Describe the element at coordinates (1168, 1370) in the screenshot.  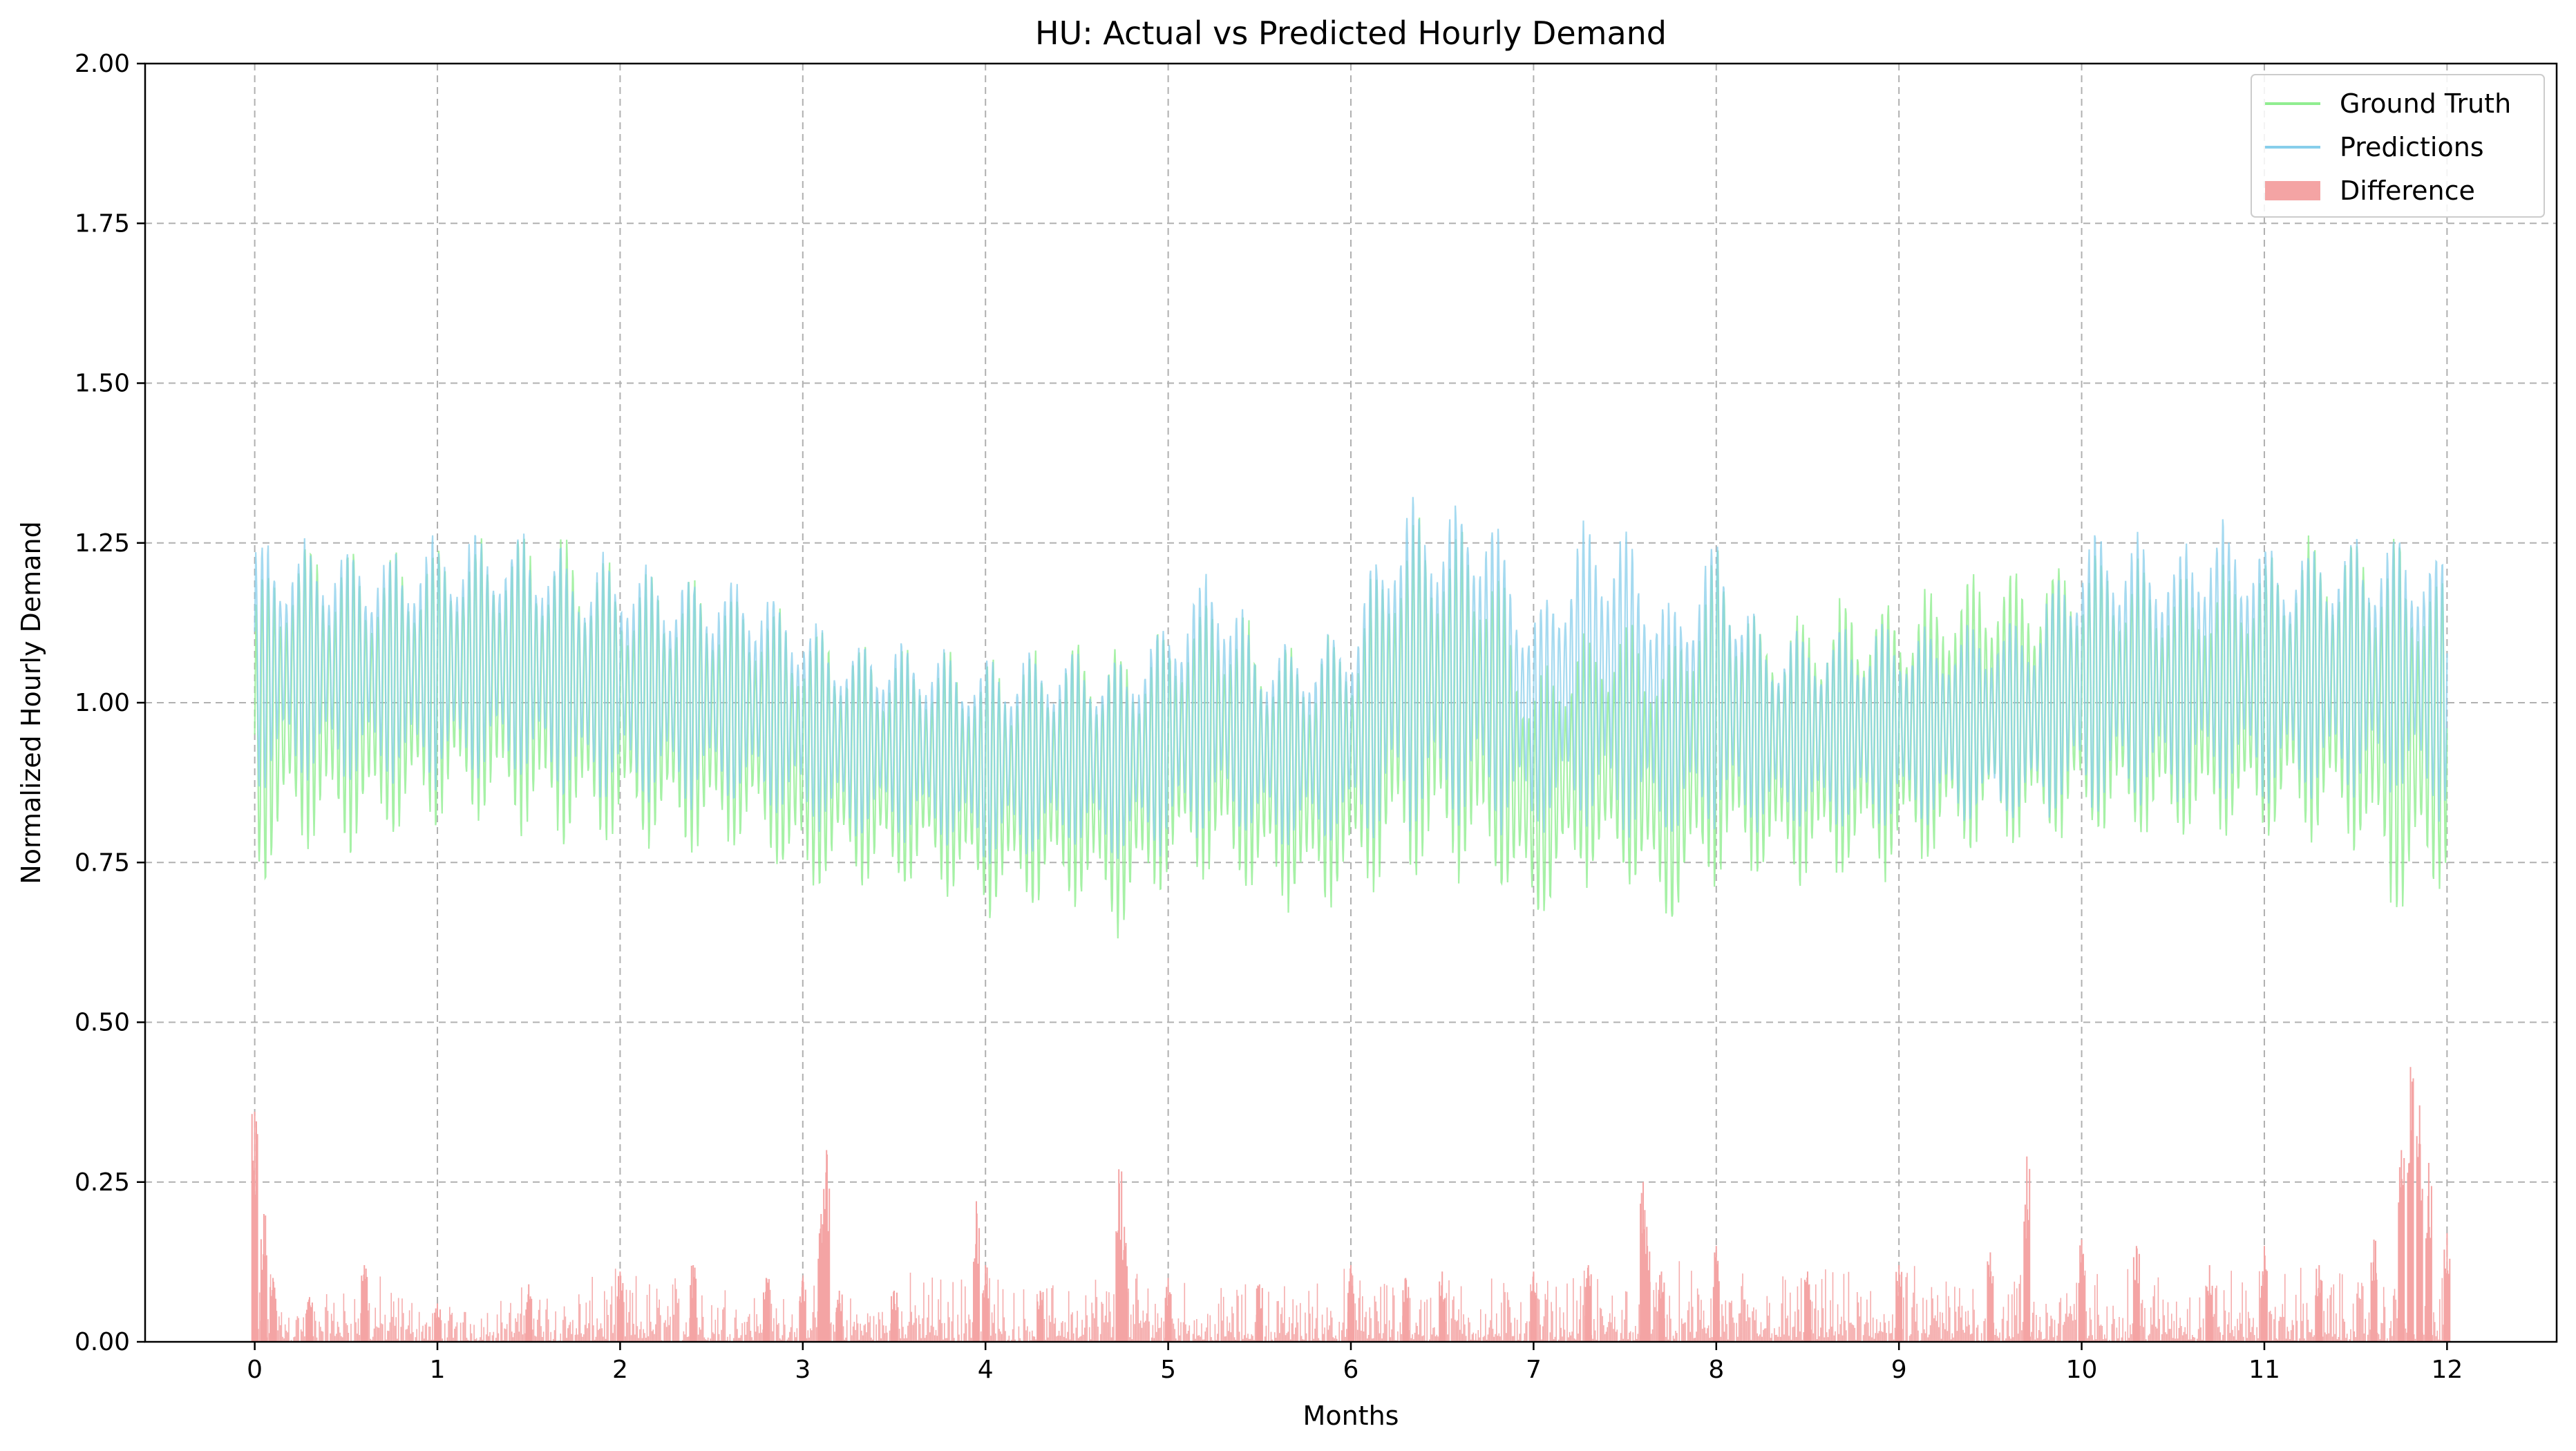
I see `x-tick-label: 5` at that location.